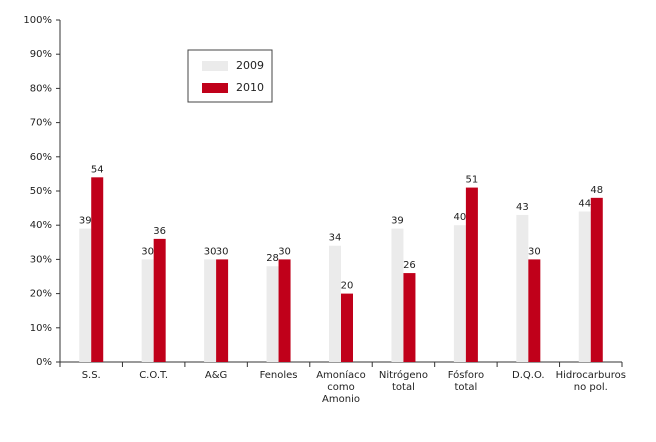 Image resolution: width=656 pixels, height=442 pixels. What do you see at coordinates (584, 204) in the screenshot?
I see `data-label: 44` at bounding box center [584, 204].